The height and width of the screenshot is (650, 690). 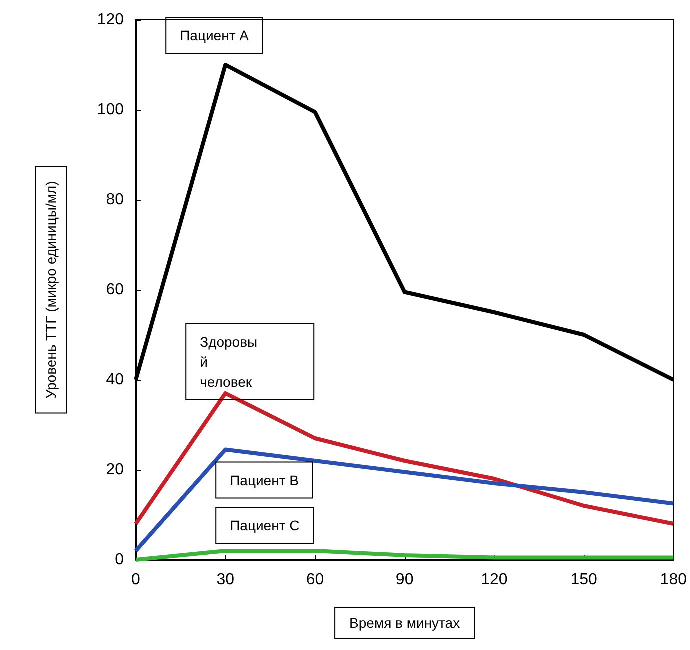 What do you see at coordinates (119, 560) in the screenshot?
I see `y-tick-label: 0` at bounding box center [119, 560].